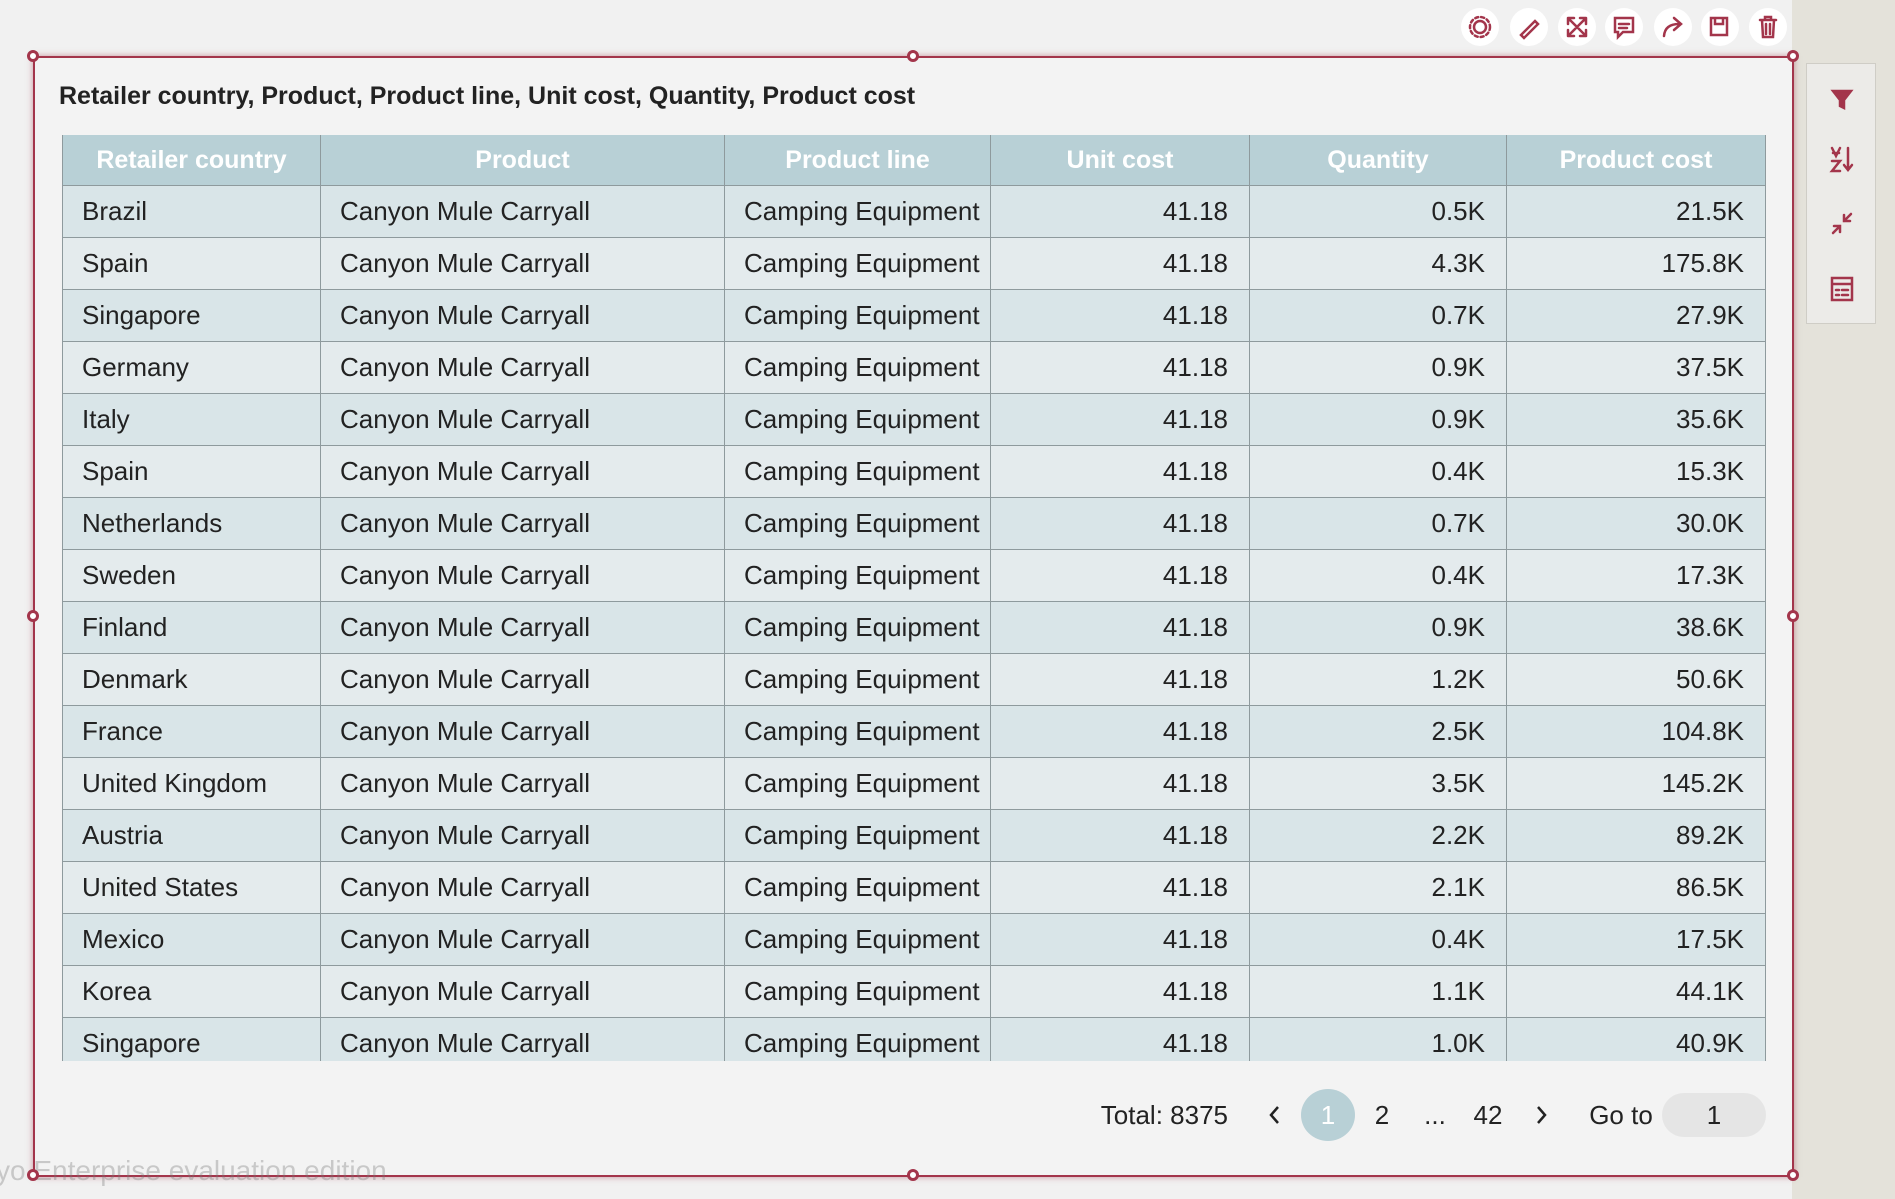 The image size is (1895, 1199). I want to click on fullscreen-icon, so click(1577, 27).